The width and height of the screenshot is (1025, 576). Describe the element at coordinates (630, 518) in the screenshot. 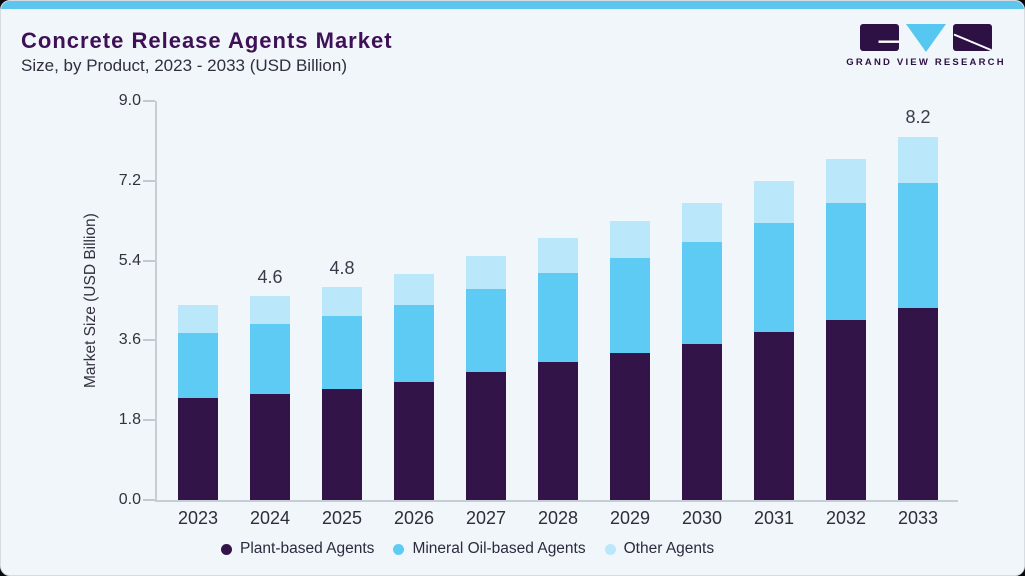

I see `x-axis-label-2029: 2029` at that location.